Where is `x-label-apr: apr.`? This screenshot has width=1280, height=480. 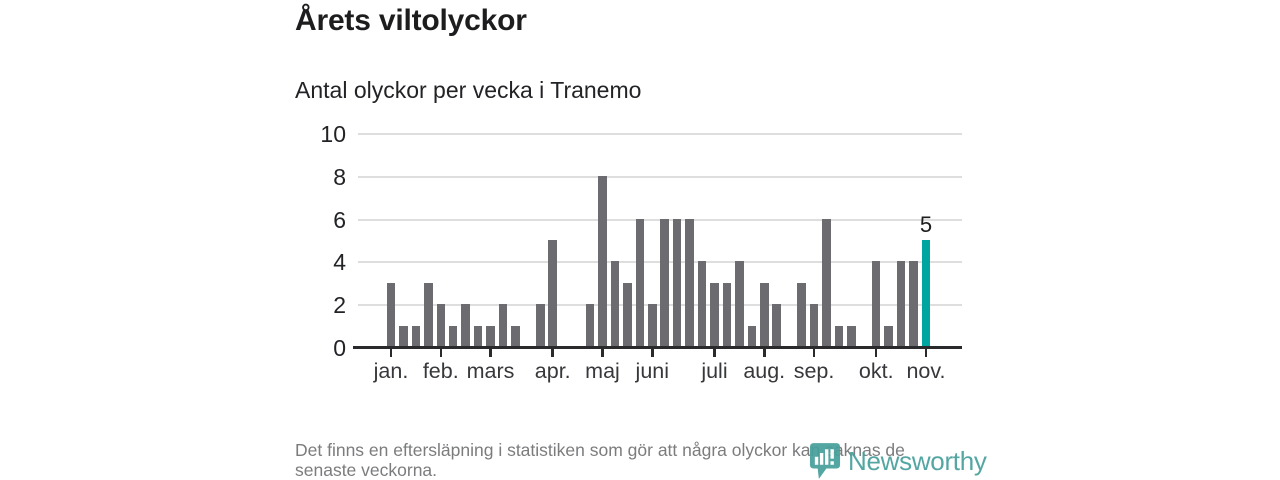 x-label-apr: apr. is located at coordinates (552, 371).